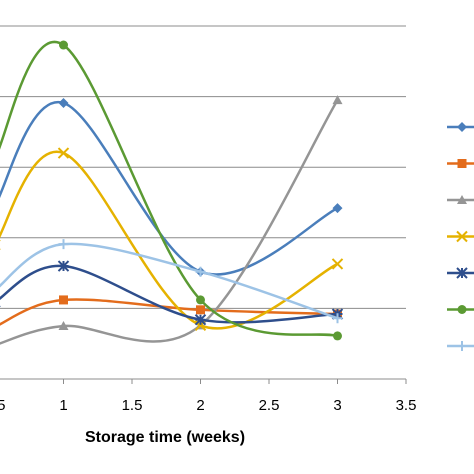  Describe the element at coordinates (63, 405) in the screenshot. I see `x-tick-label: 1` at that location.